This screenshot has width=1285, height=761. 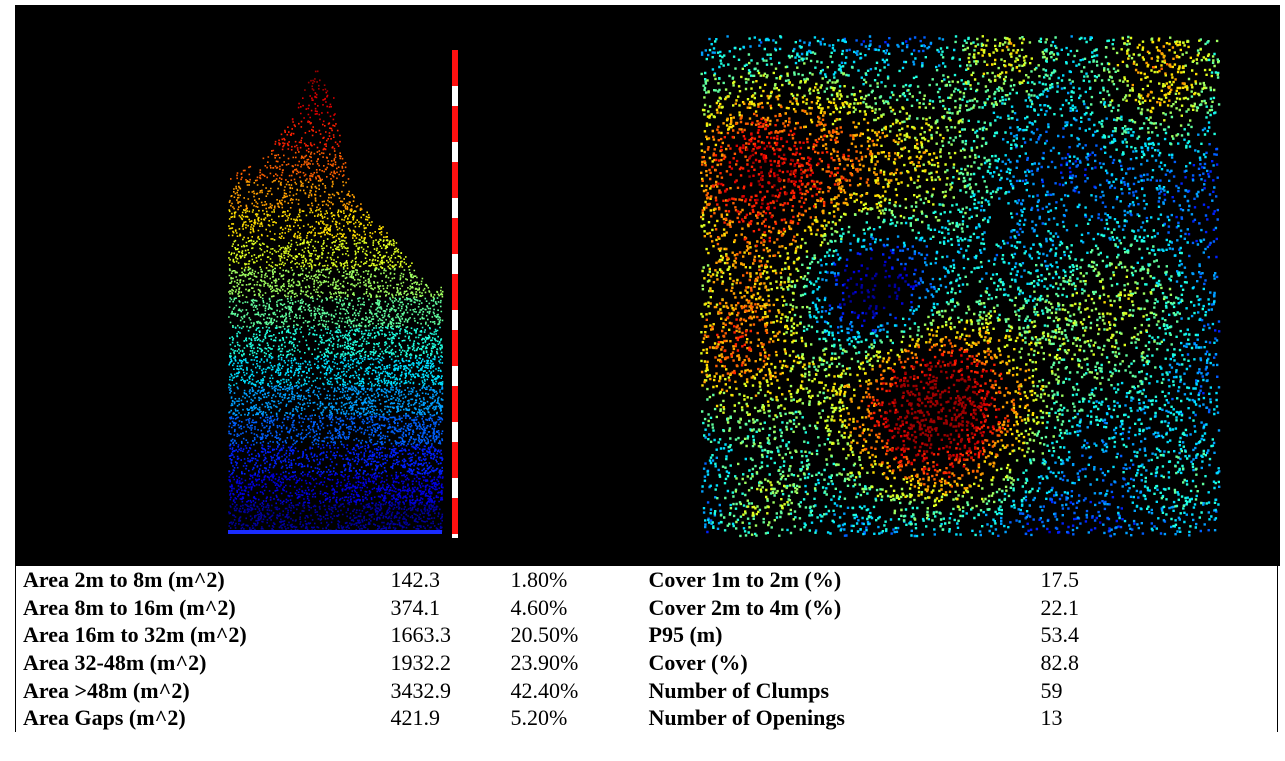 What do you see at coordinates (544, 635) in the screenshot?
I see `metric-value: 20.50%` at bounding box center [544, 635].